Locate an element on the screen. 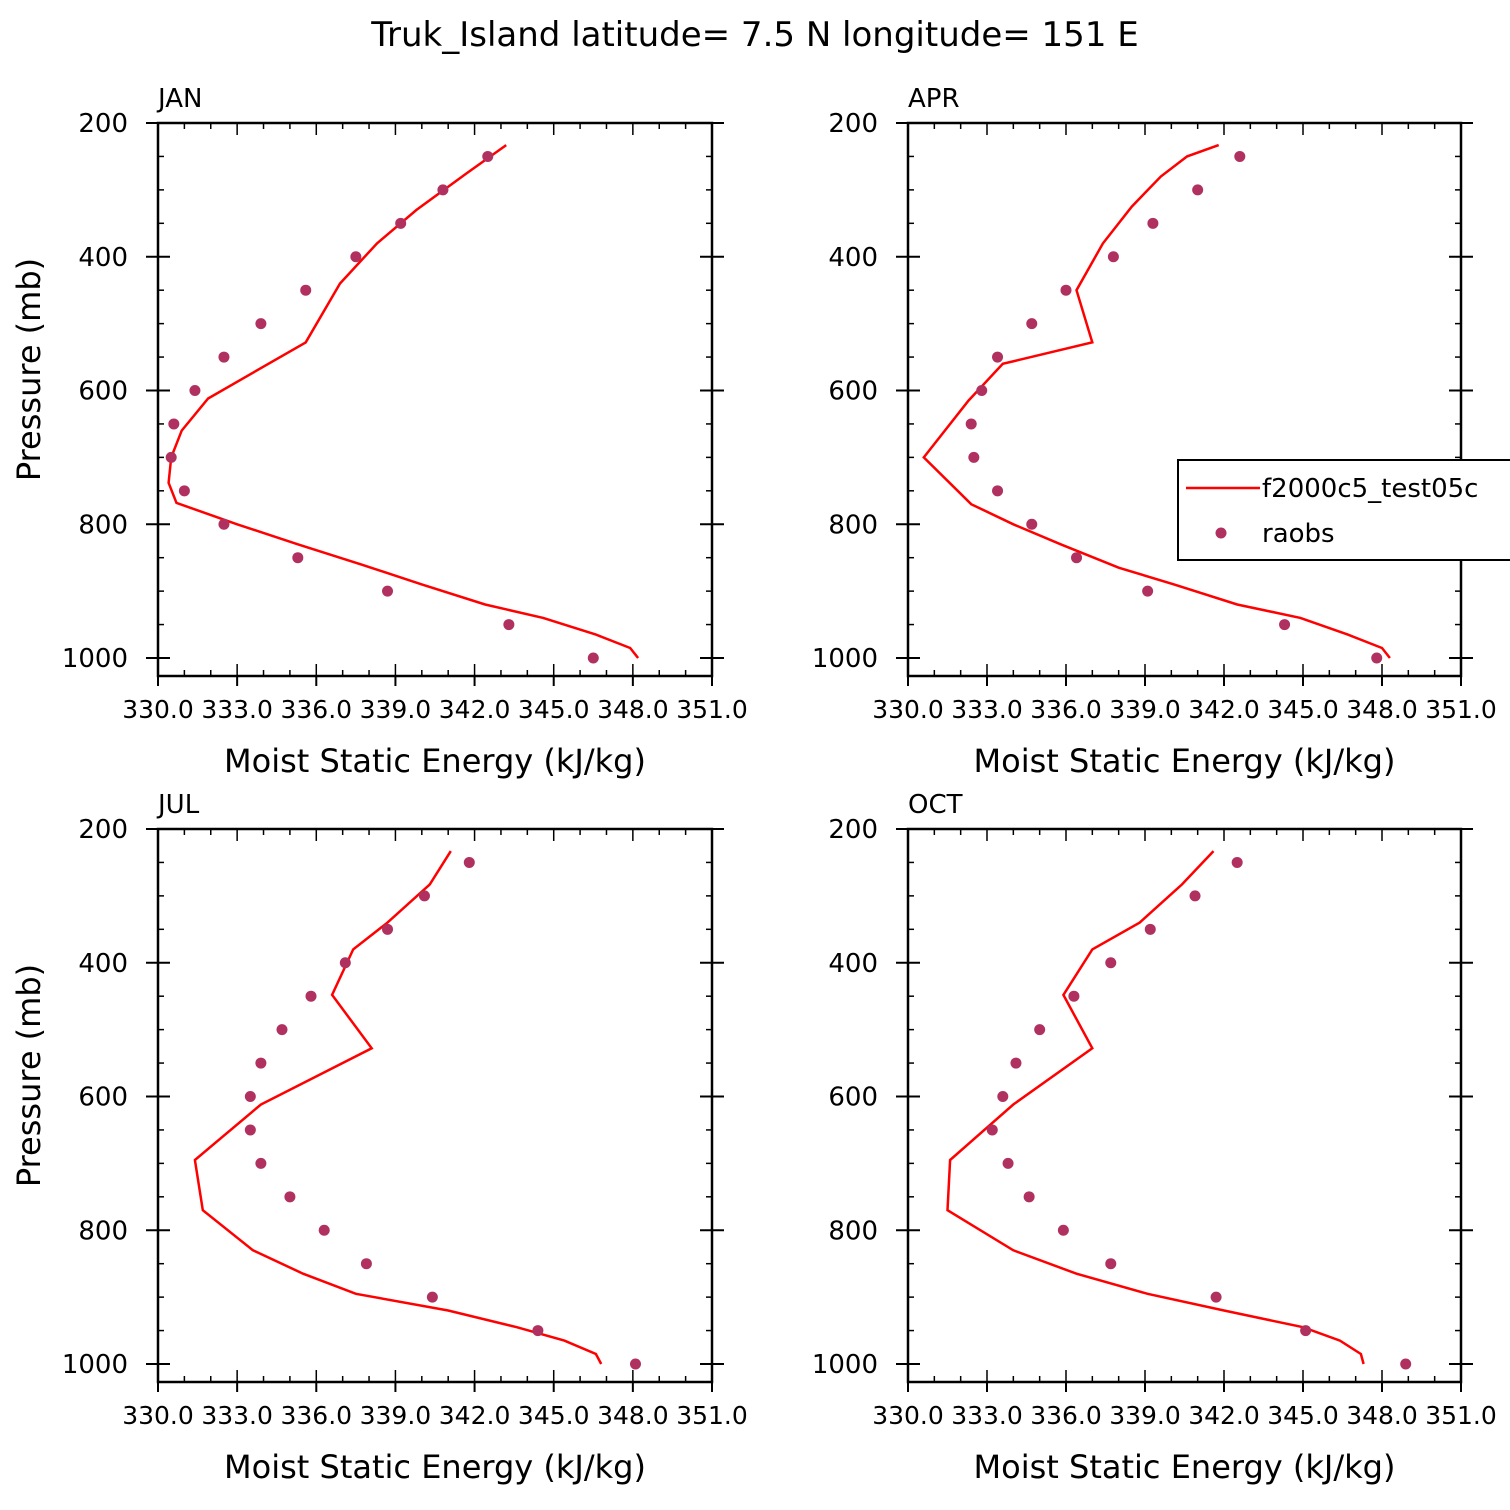 The width and height of the screenshot is (1510, 1510). legend-obs-label: raobs is located at coordinates (1298, 534).